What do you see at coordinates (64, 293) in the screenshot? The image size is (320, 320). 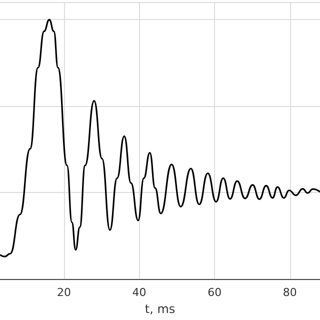 I see `x-tick-label: 20` at bounding box center [64, 293].